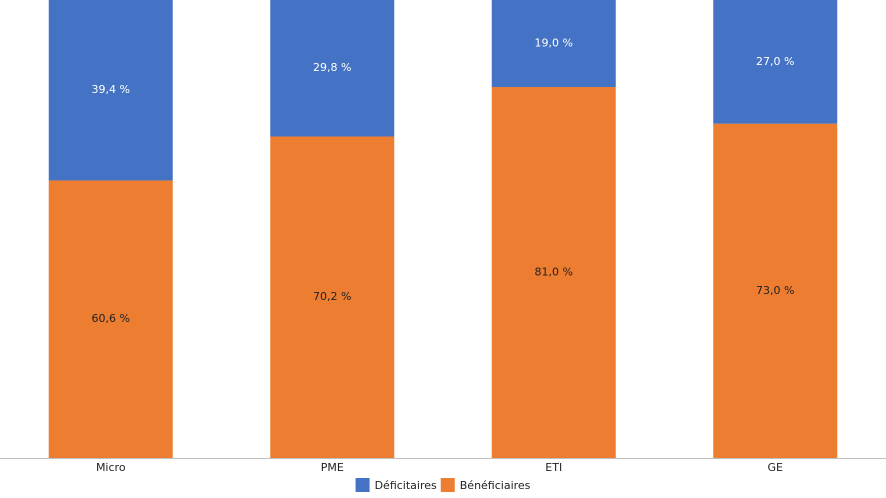  I want to click on data-label: 81,0 %, so click(554, 272).